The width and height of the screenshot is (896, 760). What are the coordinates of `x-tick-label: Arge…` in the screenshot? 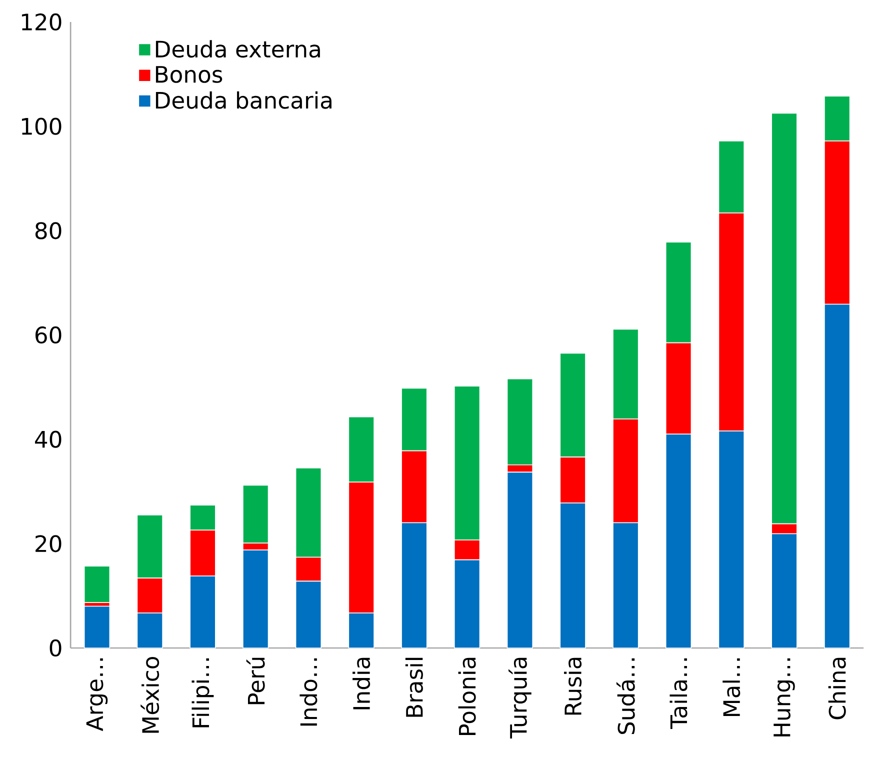 It's located at (97, 695).